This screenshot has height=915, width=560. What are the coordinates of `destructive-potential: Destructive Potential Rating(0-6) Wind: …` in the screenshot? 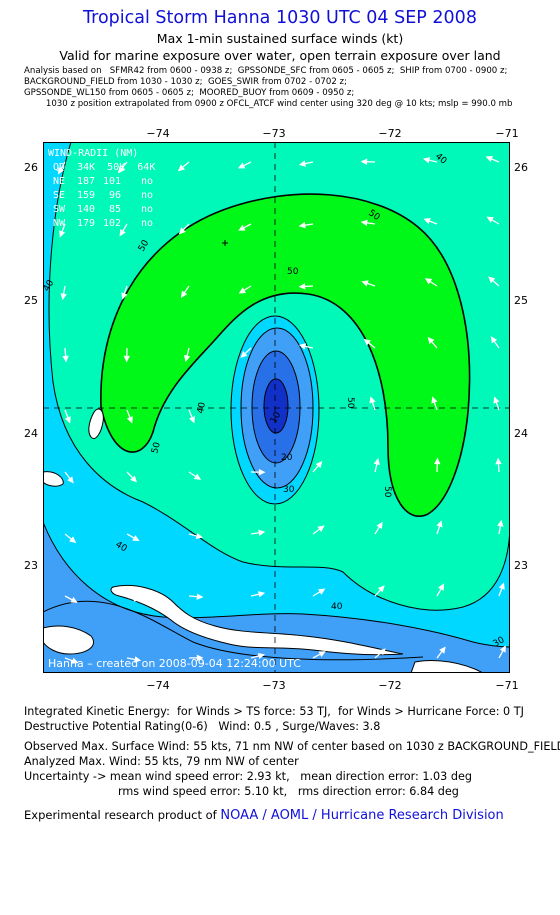 It's located at (202, 726).